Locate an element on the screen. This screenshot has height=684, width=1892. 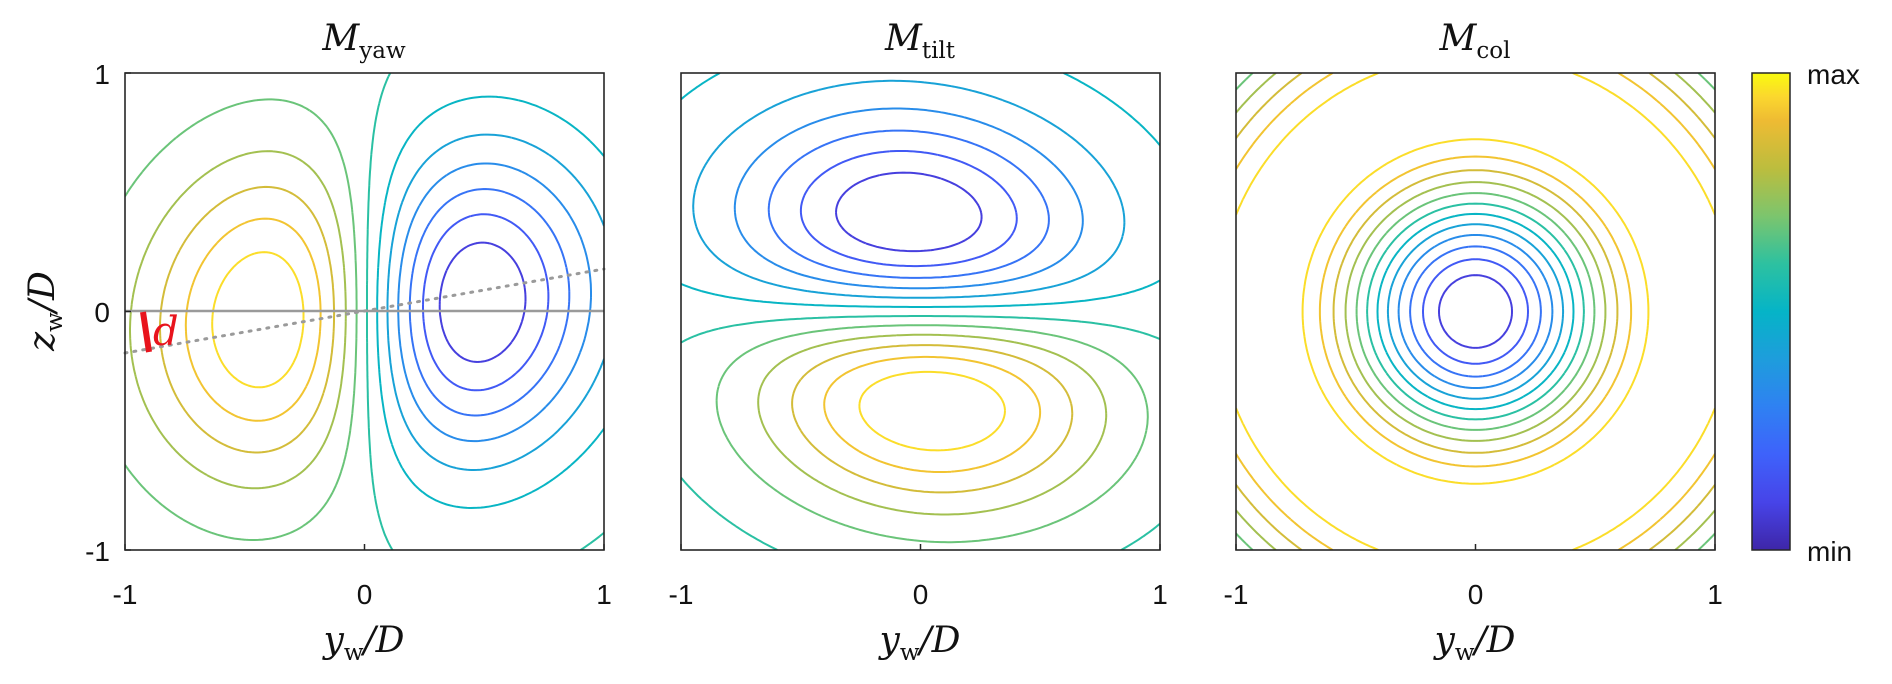
title-col: Mcol is located at coordinates (1475, 41).